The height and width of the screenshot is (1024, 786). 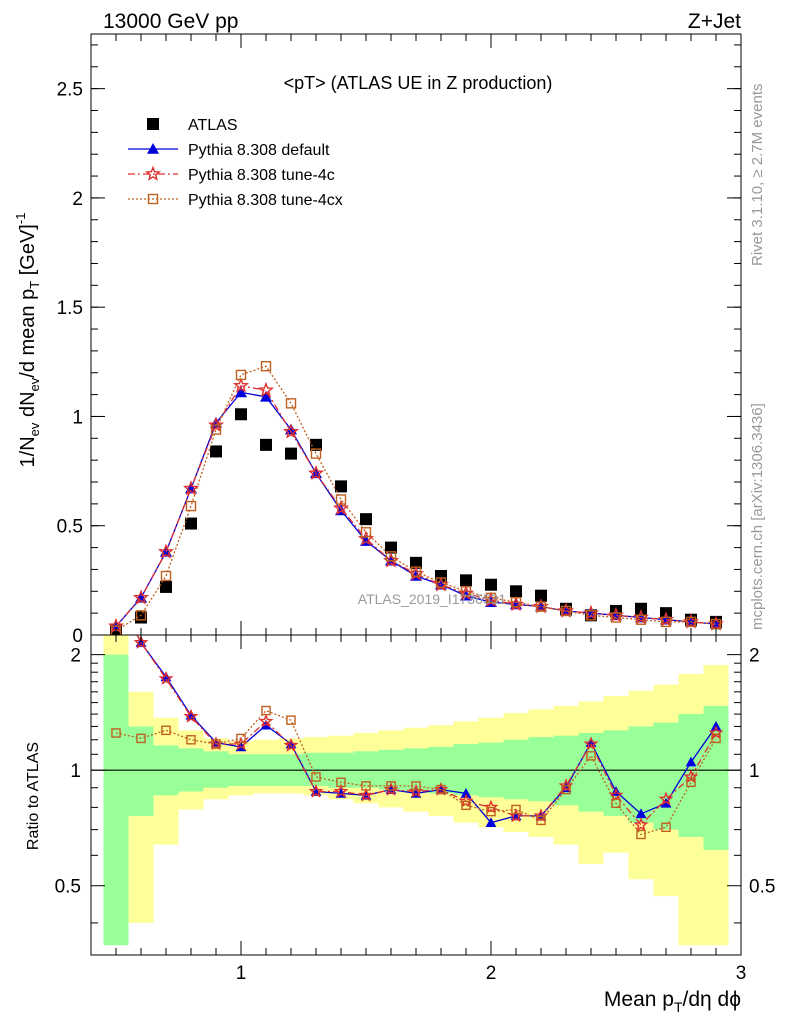 What do you see at coordinates (241, 973) in the screenshot?
I see `x-tick-label: 1` at bounding box center [241, 973].